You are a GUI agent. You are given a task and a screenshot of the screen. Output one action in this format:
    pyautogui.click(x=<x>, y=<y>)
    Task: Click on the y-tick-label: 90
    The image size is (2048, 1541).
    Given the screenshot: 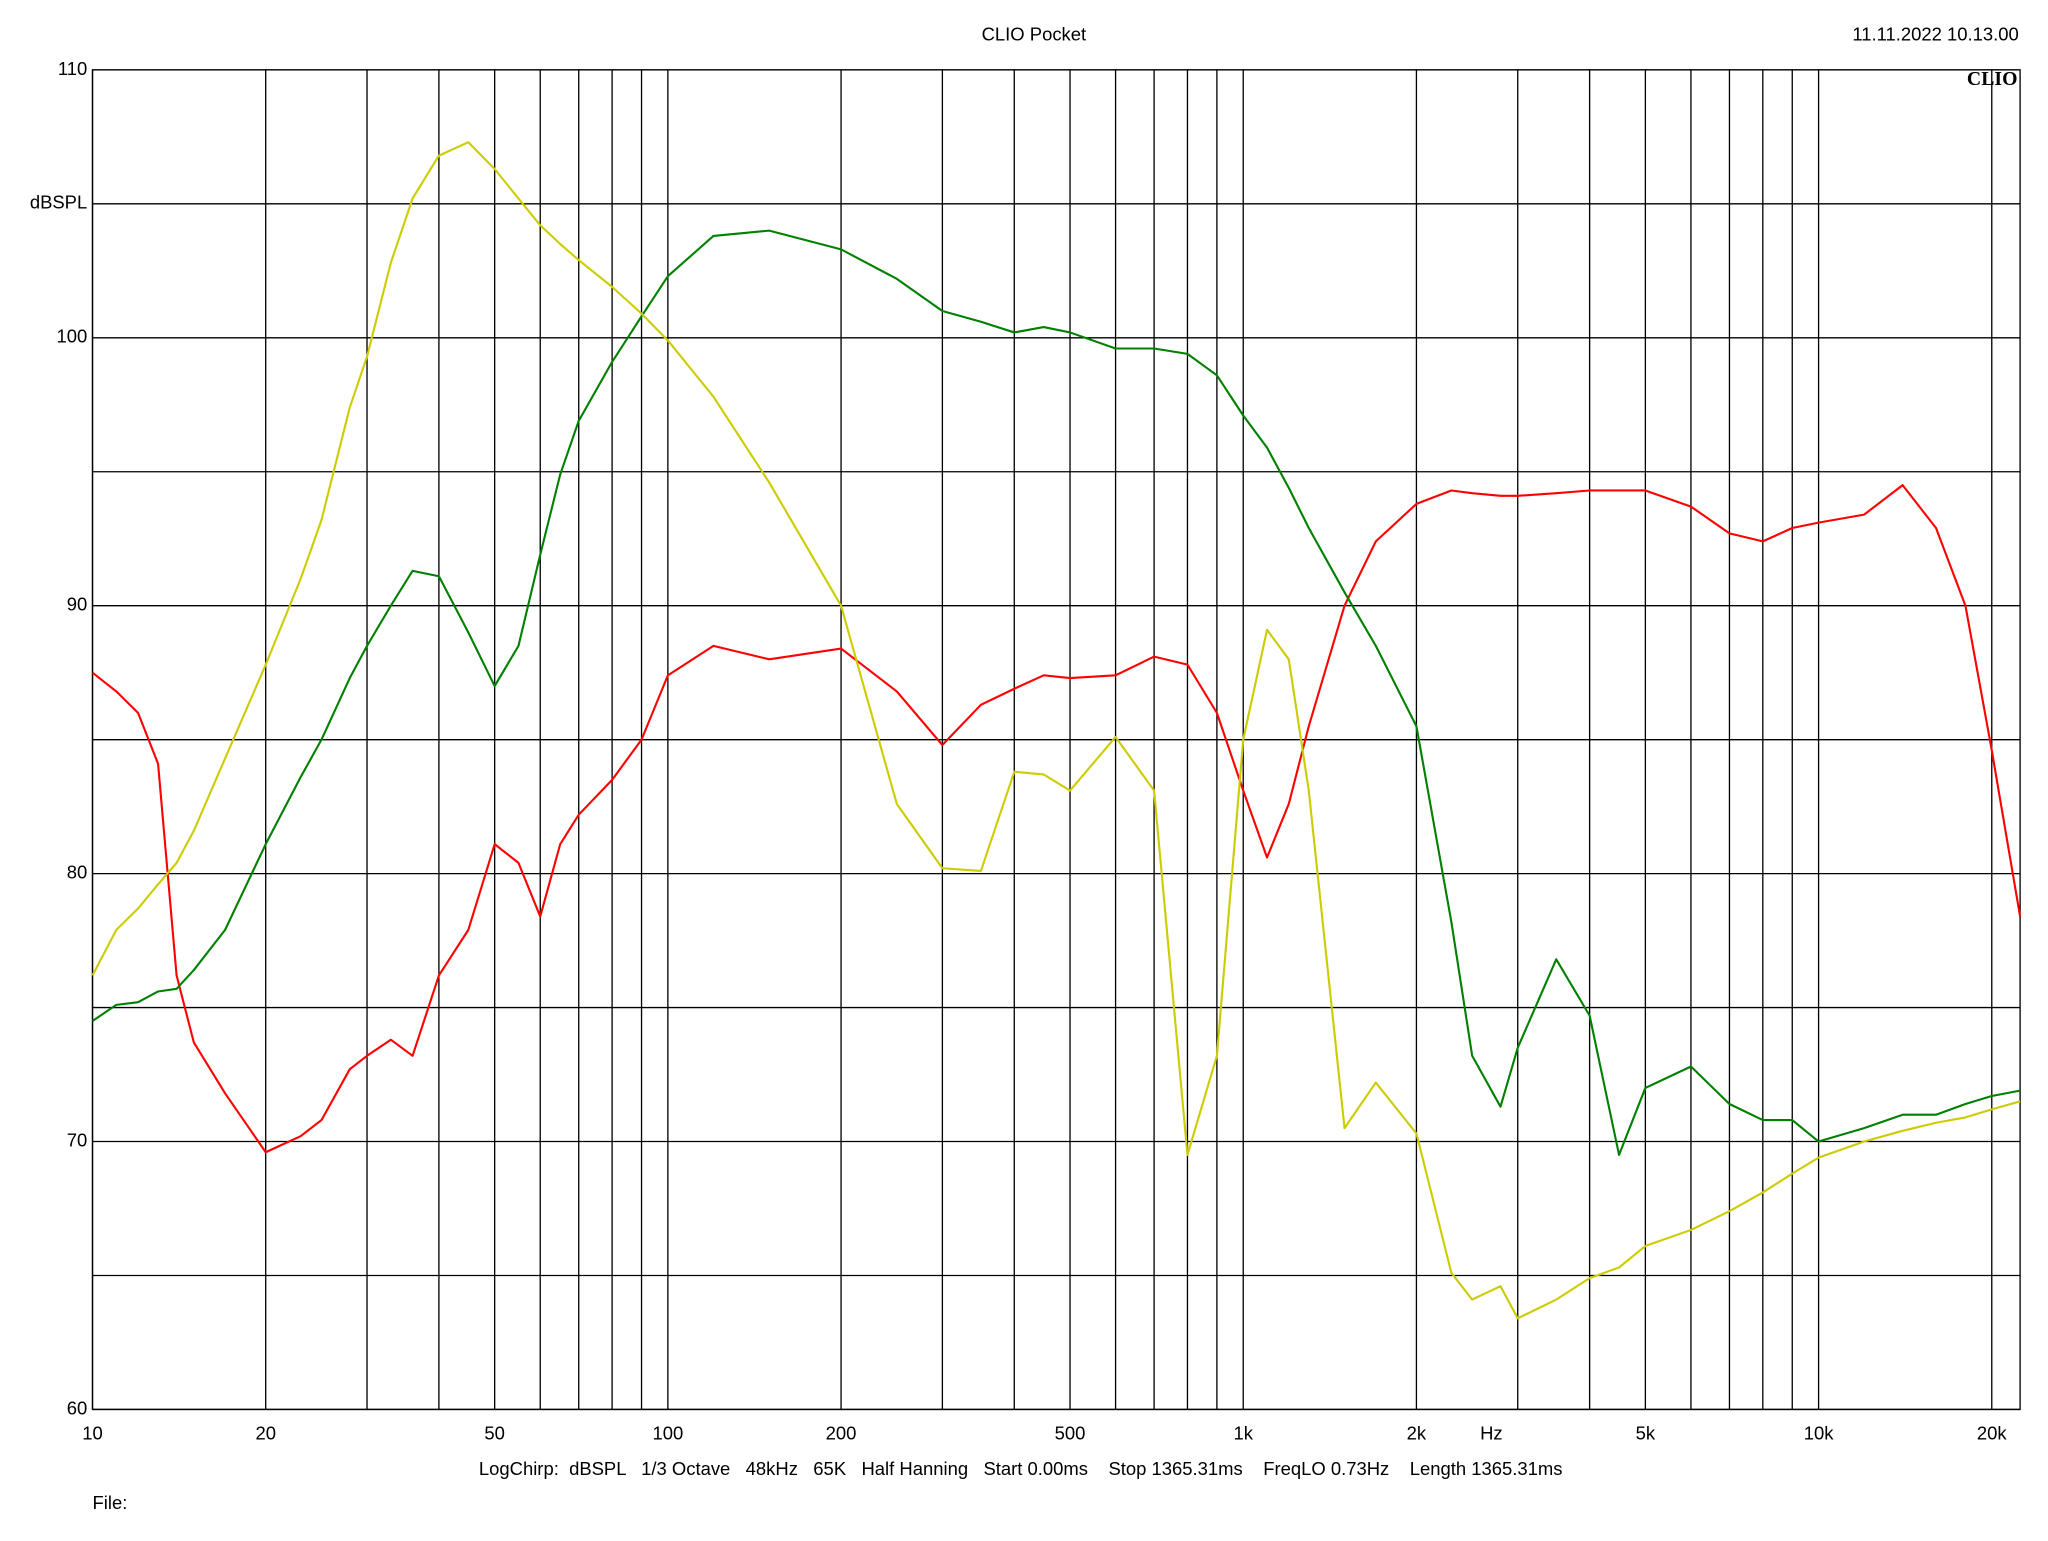 What is the action you would take?
    pyautogui.click(x=77, y=604)
    